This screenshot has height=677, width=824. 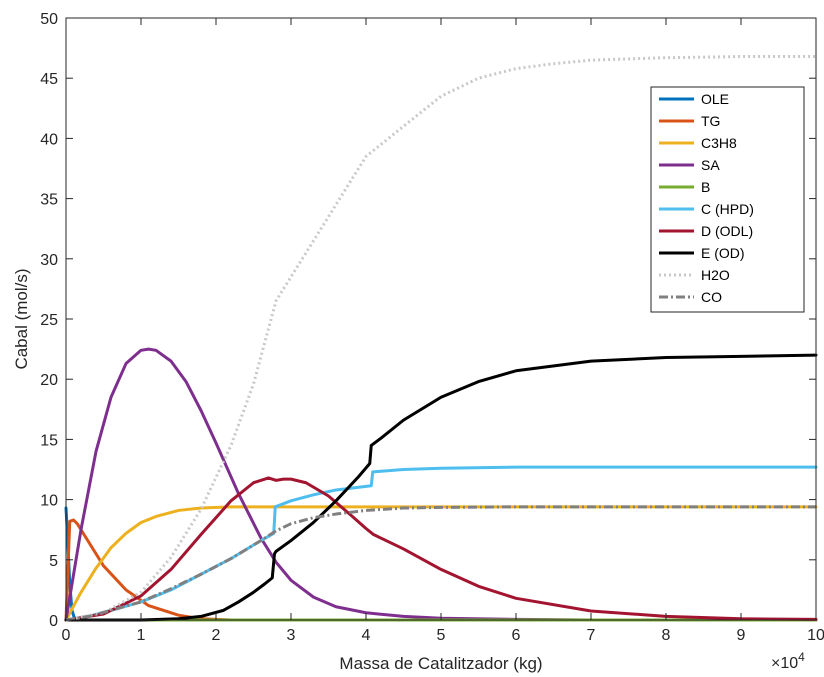 What do you see at coordinates (49, 139) in the screenshot?
I see `y-tick-label: 40` at bounding box center [49, 139].